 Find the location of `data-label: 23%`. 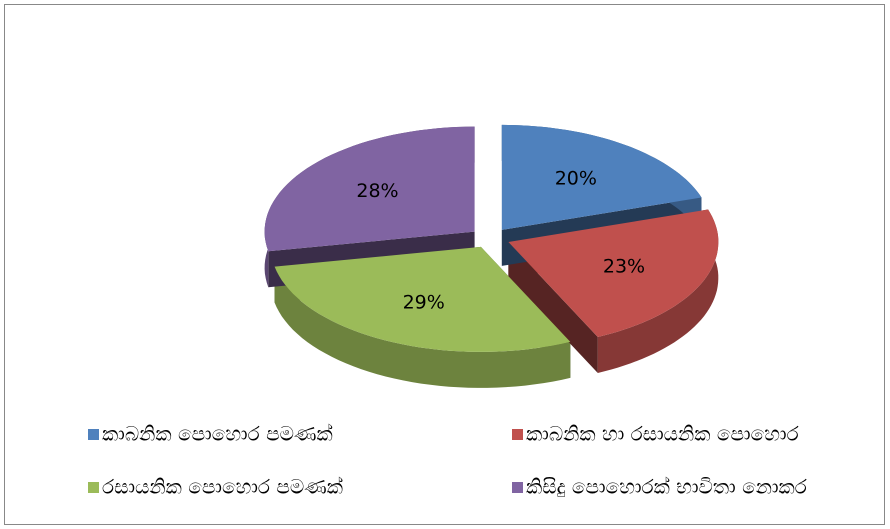

data-label: 23% is located at coordinates (624, 266).